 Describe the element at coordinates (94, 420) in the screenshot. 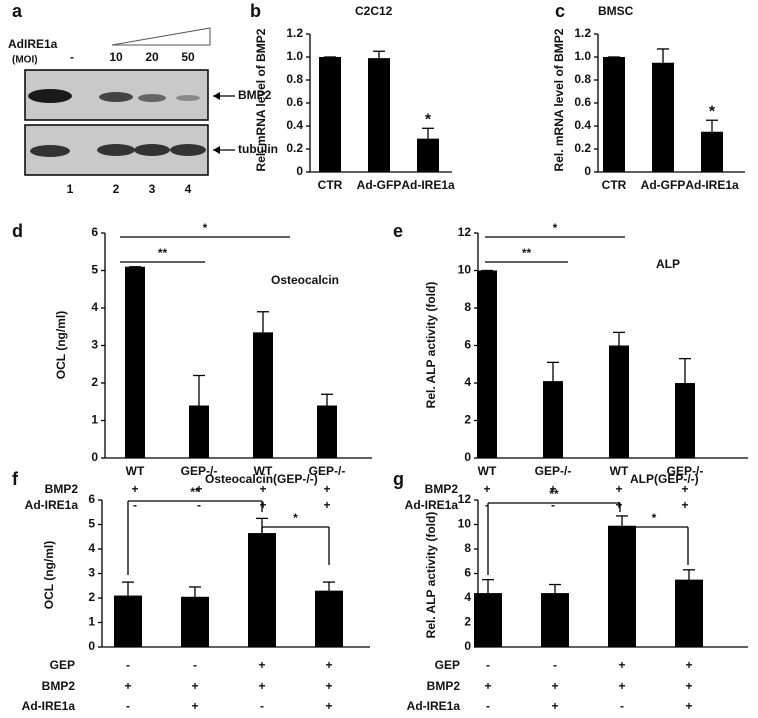

I see `y-tick-label: 1` at that location.